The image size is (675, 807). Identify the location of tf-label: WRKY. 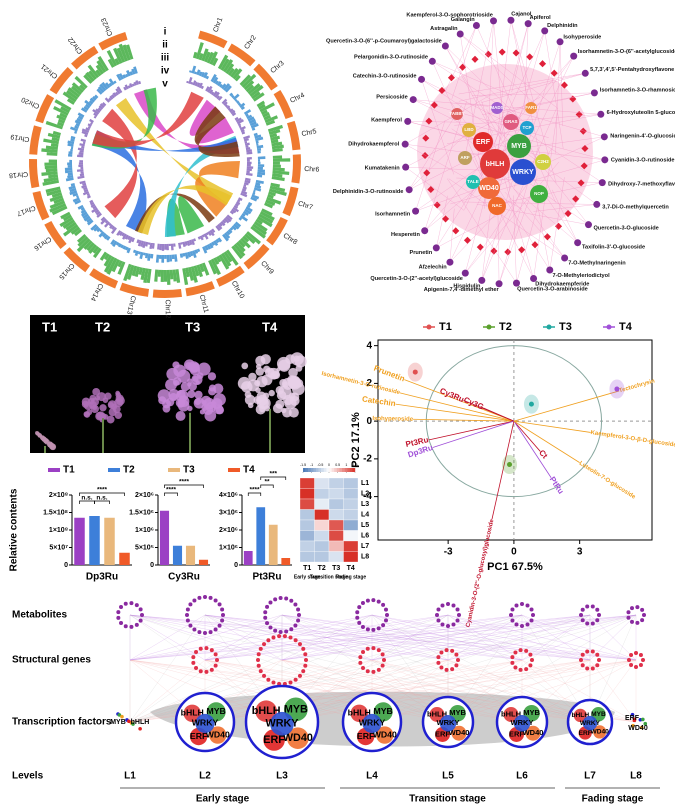
(590, 723).